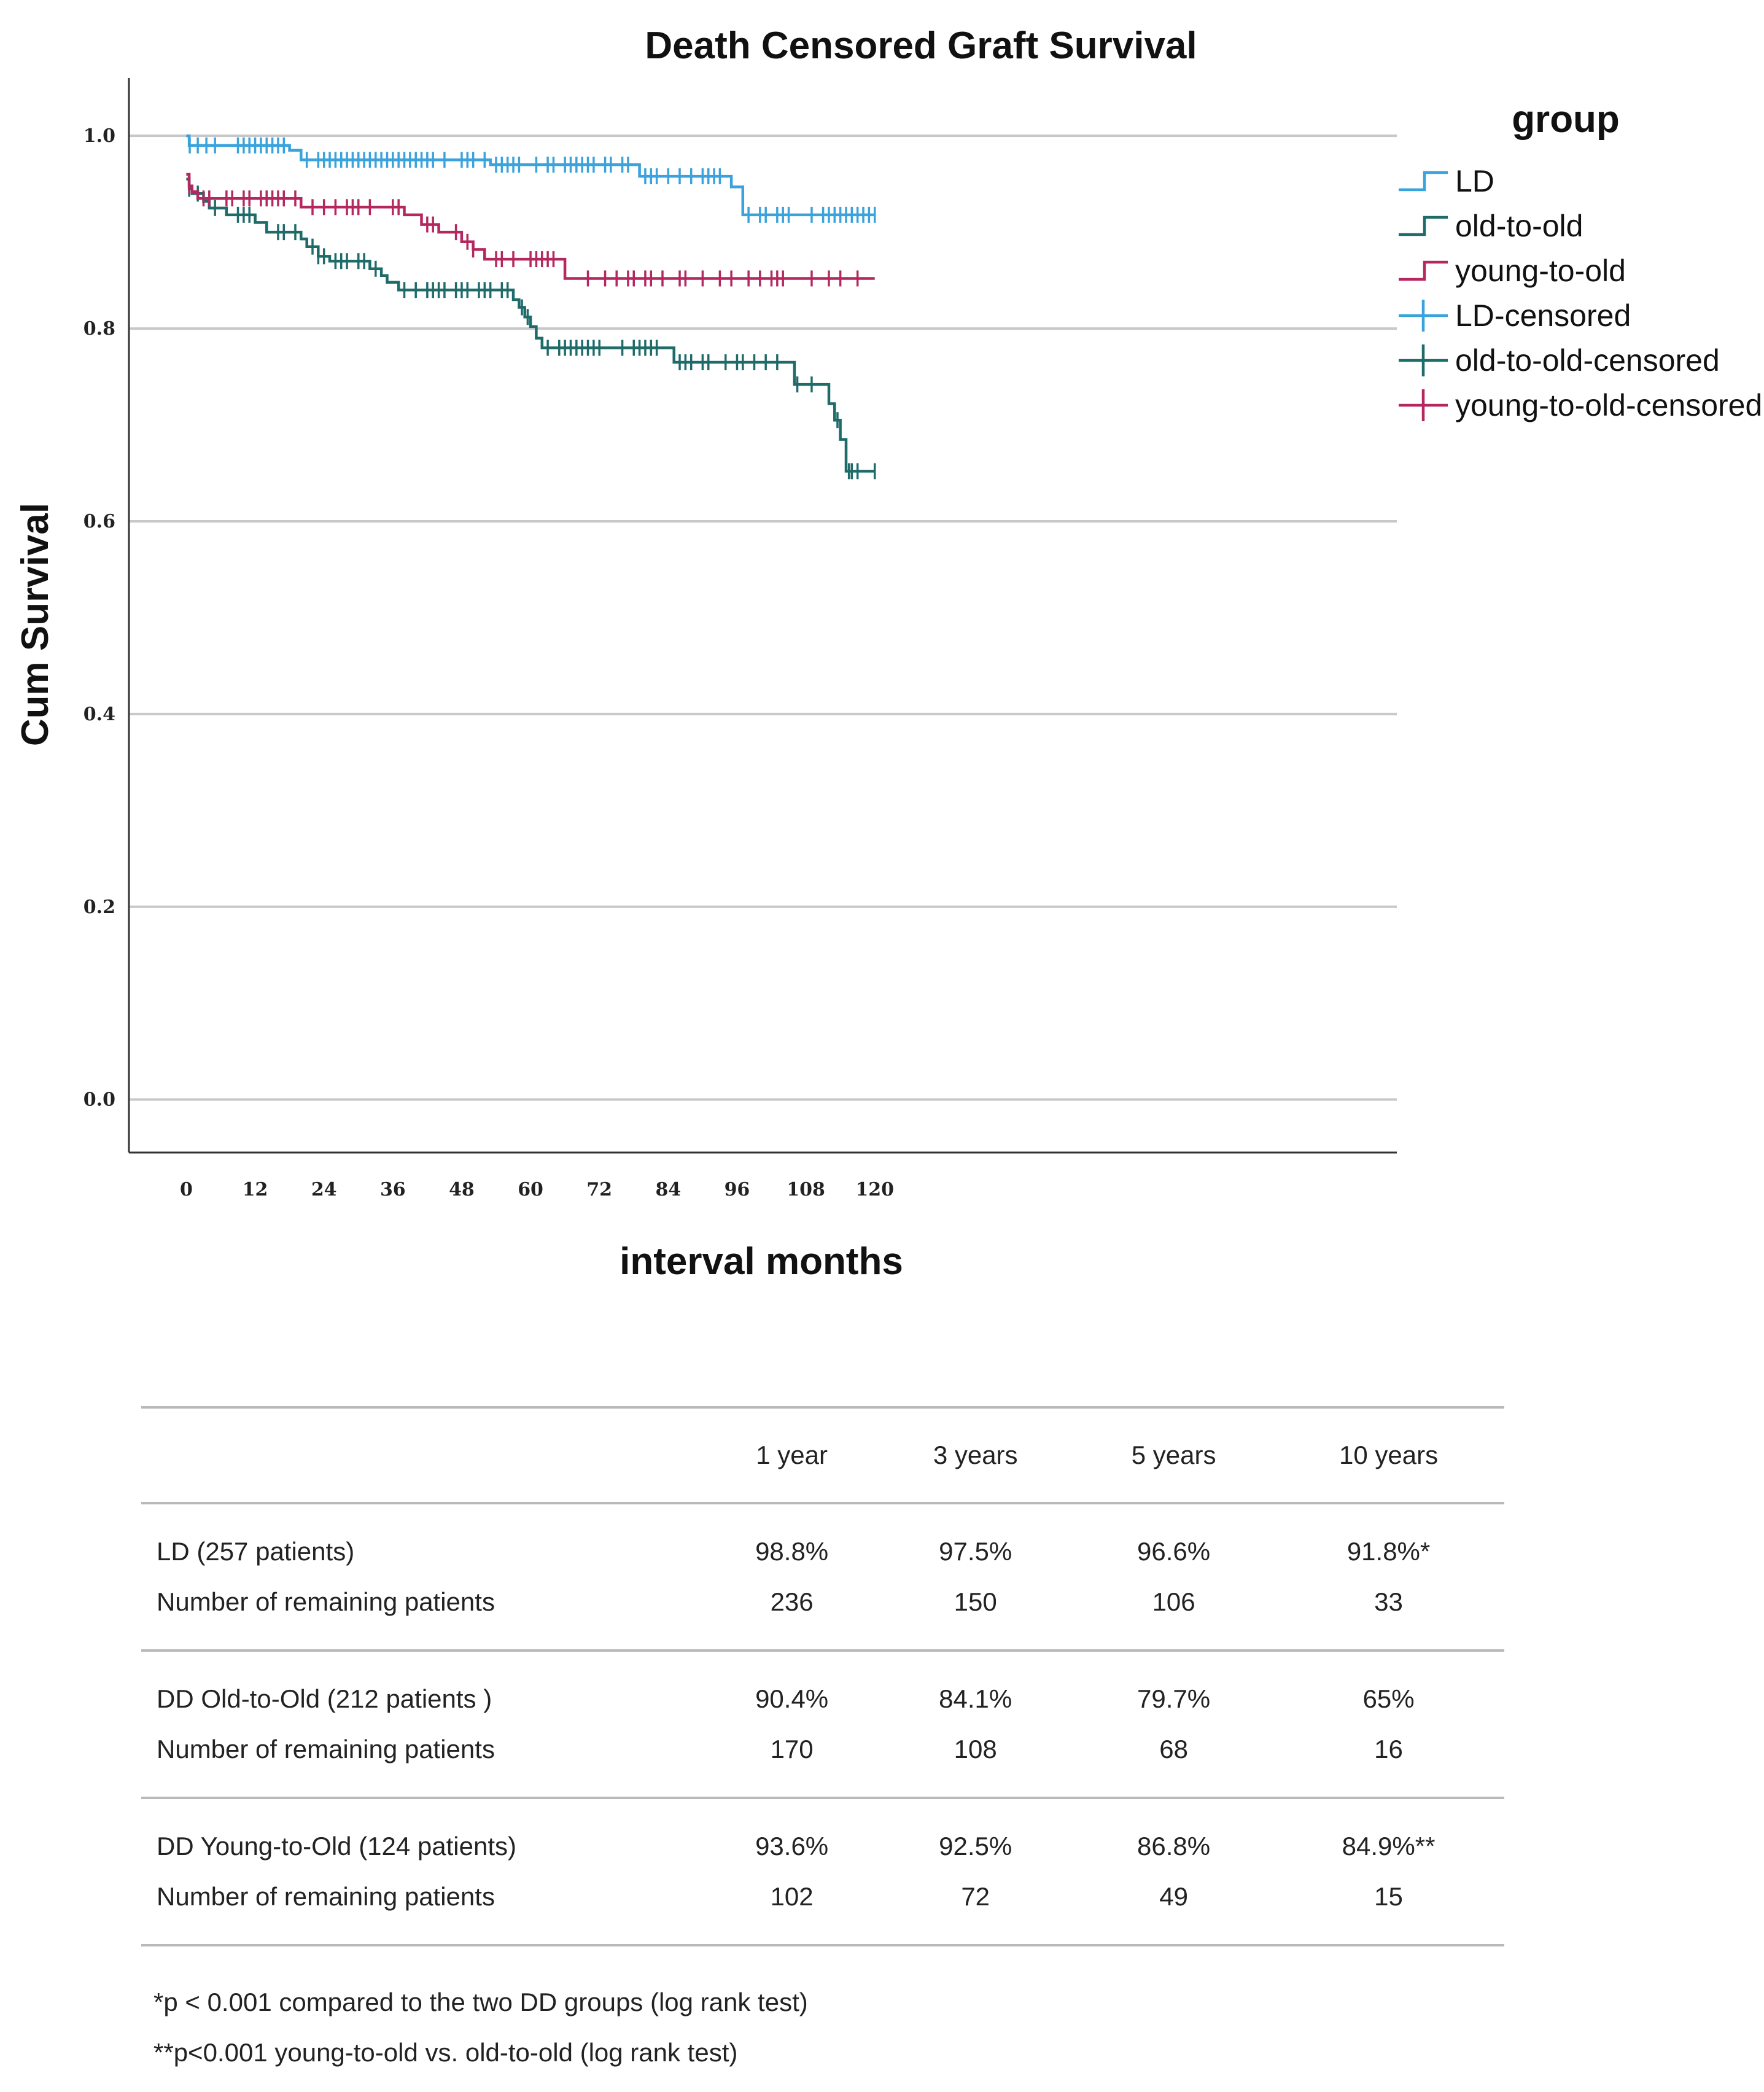 The height and width of the screenshot is (2092, 1764). What do you see at coordinates (324, 1189) in the screenshot?
I see `x-tick-label: 24` at bounding box center [324, 1189].